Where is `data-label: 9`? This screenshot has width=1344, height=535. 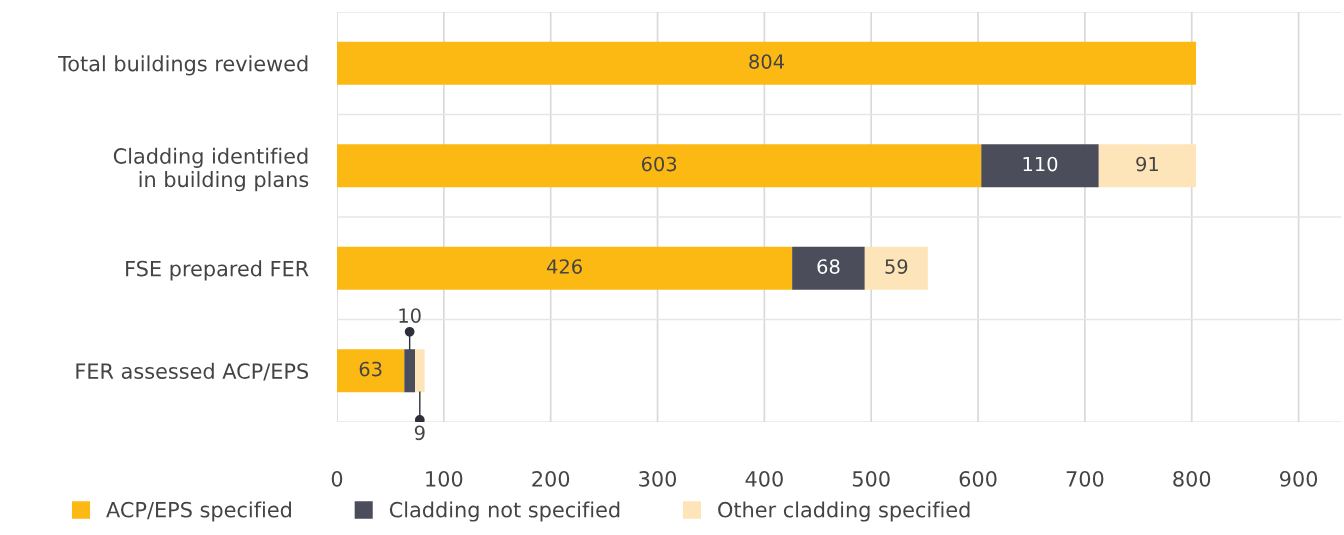 data-label: 9 is located at coordinates (419, 433).